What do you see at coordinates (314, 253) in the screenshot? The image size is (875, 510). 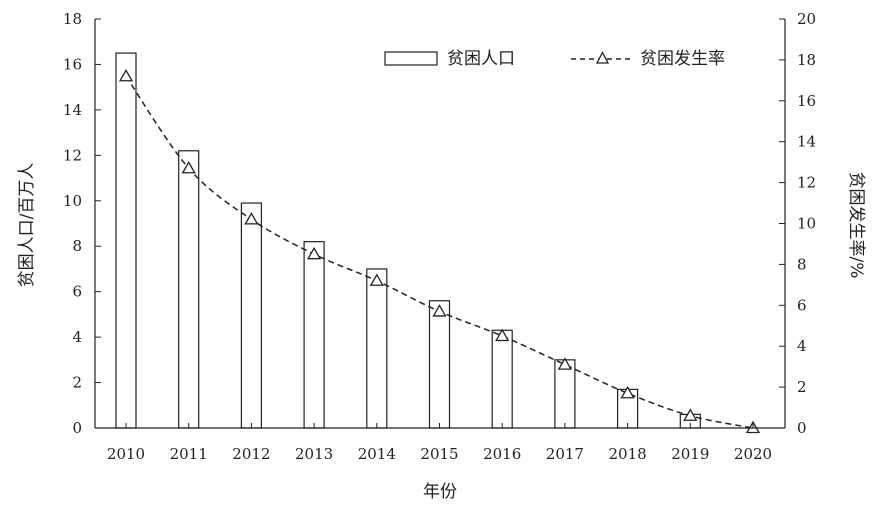 I see `rate-marker-2013` at bounding box center [314, 253].